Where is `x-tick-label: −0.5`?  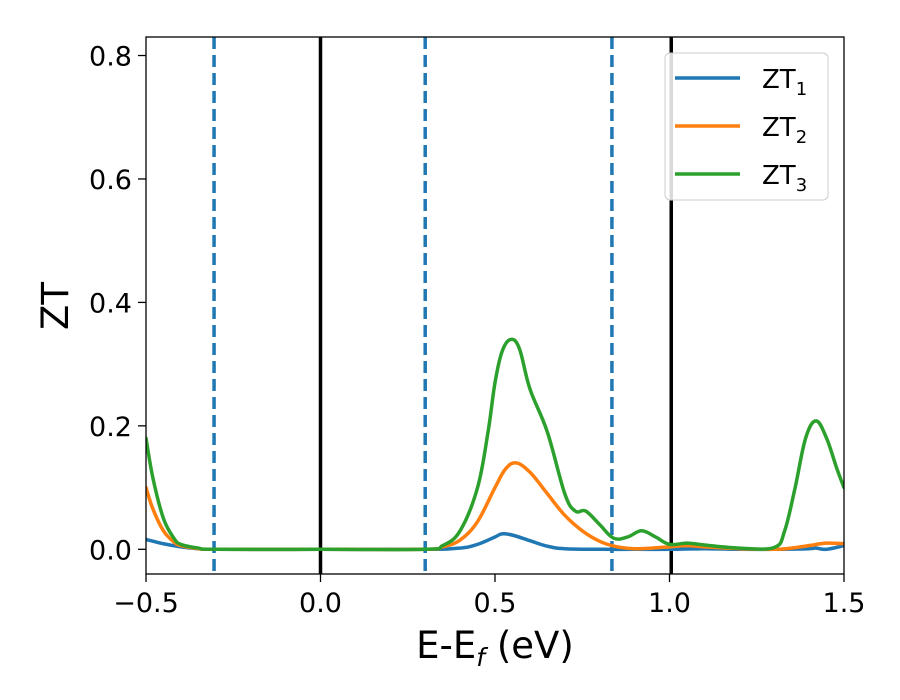
x-tick-label: −0.5 is located at coordinates (146, 603).